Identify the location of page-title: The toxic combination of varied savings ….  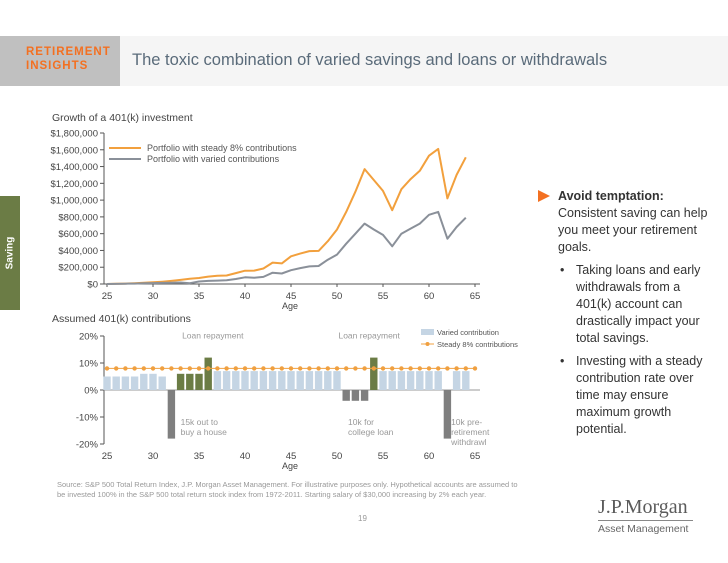
(370, 60).